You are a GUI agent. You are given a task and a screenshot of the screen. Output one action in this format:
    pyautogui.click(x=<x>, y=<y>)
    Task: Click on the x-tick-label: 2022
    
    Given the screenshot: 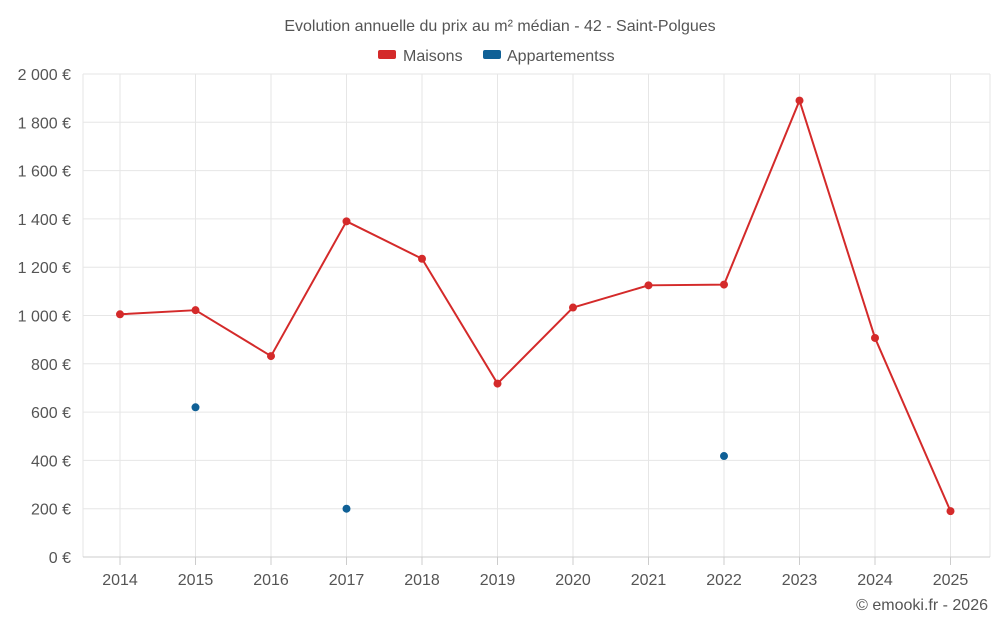 What is the action you would take?
    pyautogui.click(x=724, y=580)
    